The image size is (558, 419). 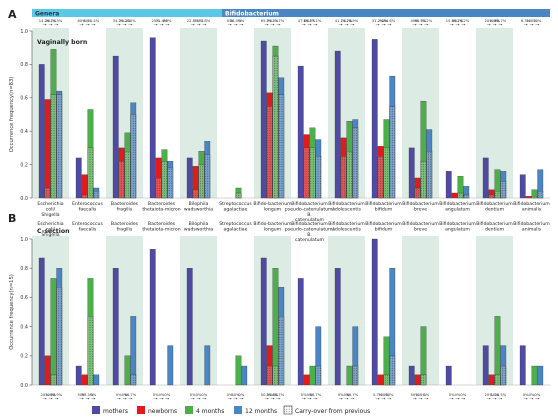 I want to click on category-label: Streptococcus agalactiae, so click(x=235, y=206).